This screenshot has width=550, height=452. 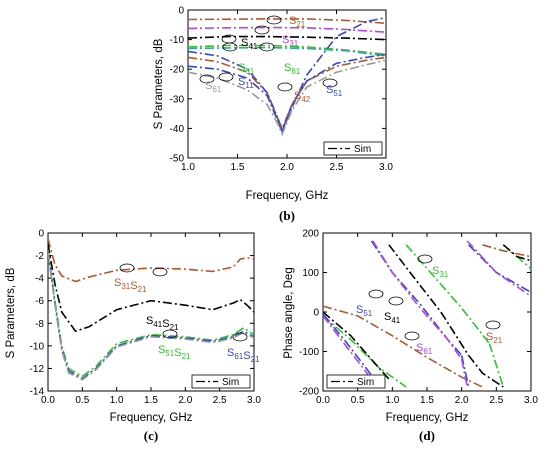 I want to click on curve-label: S41S21, so click(x=162, y=323).